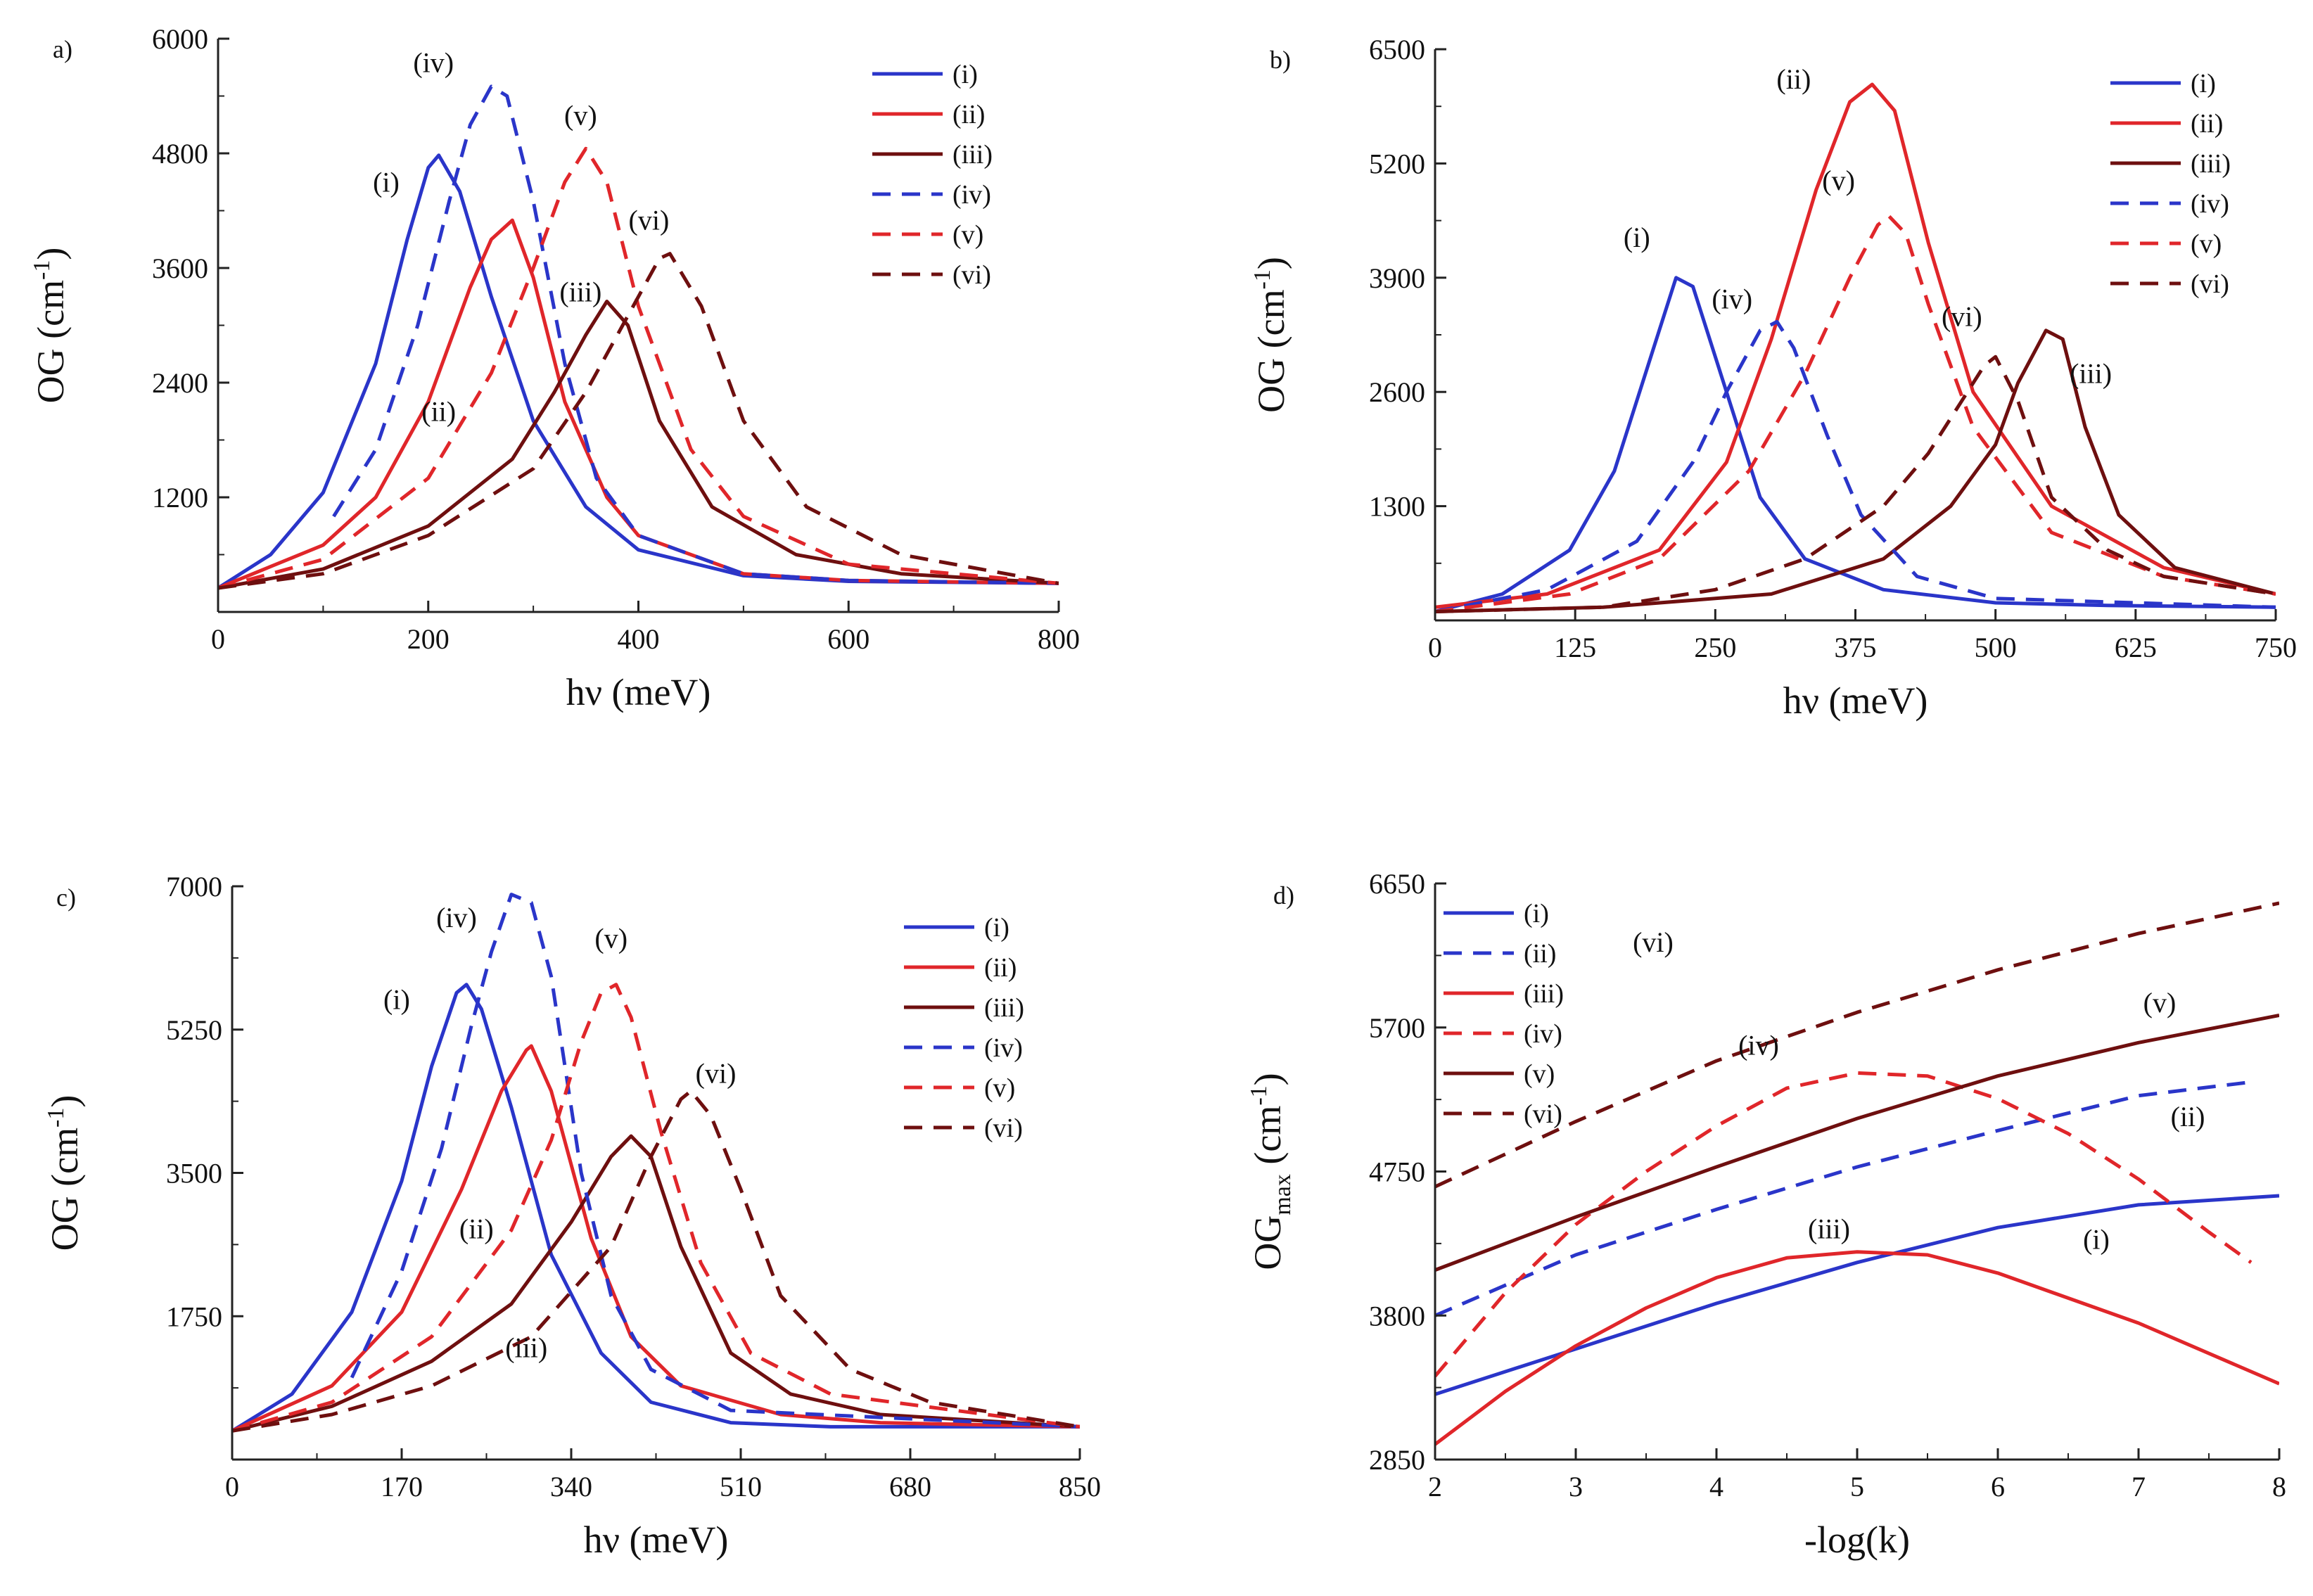 This screenshot has width=2313, height=1596. What do you see at coordinates (1397, 1172) in the screenshot?
I see `y-tick-label: 4750` at bounding box center [1397, 1172].